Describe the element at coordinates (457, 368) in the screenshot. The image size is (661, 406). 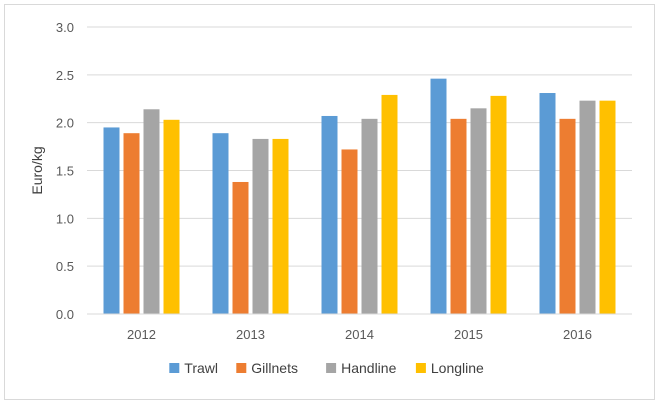
I see `legend-label-longline: Longline` at that location.